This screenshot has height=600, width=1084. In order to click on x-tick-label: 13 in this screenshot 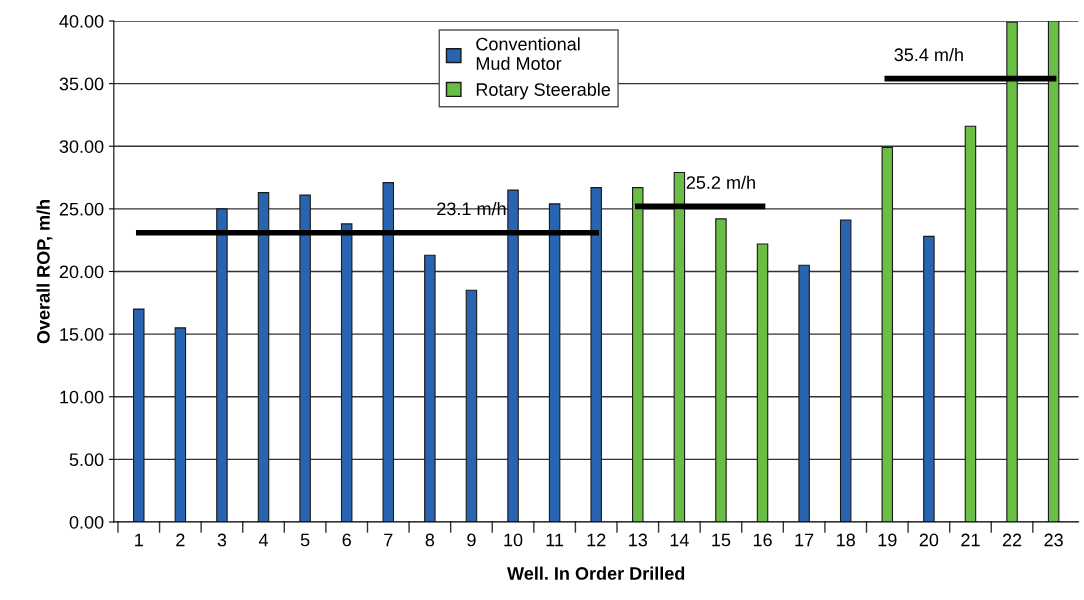, I will do `click(638, 540)`.